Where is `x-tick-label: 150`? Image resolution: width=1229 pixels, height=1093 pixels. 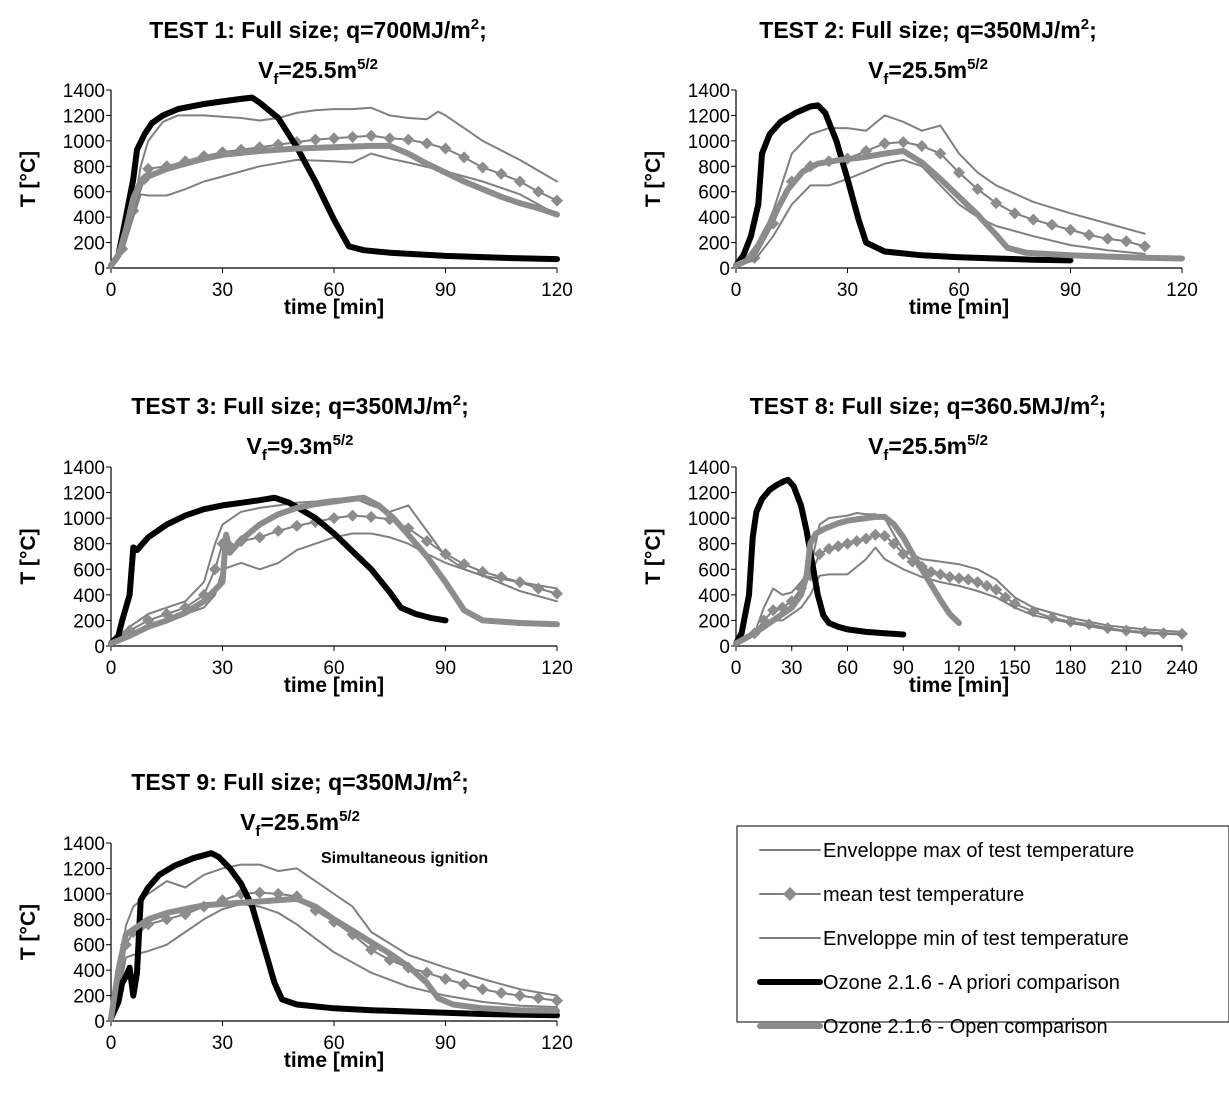 x-tick-label: 150 is located at coordinates (1015, 668).